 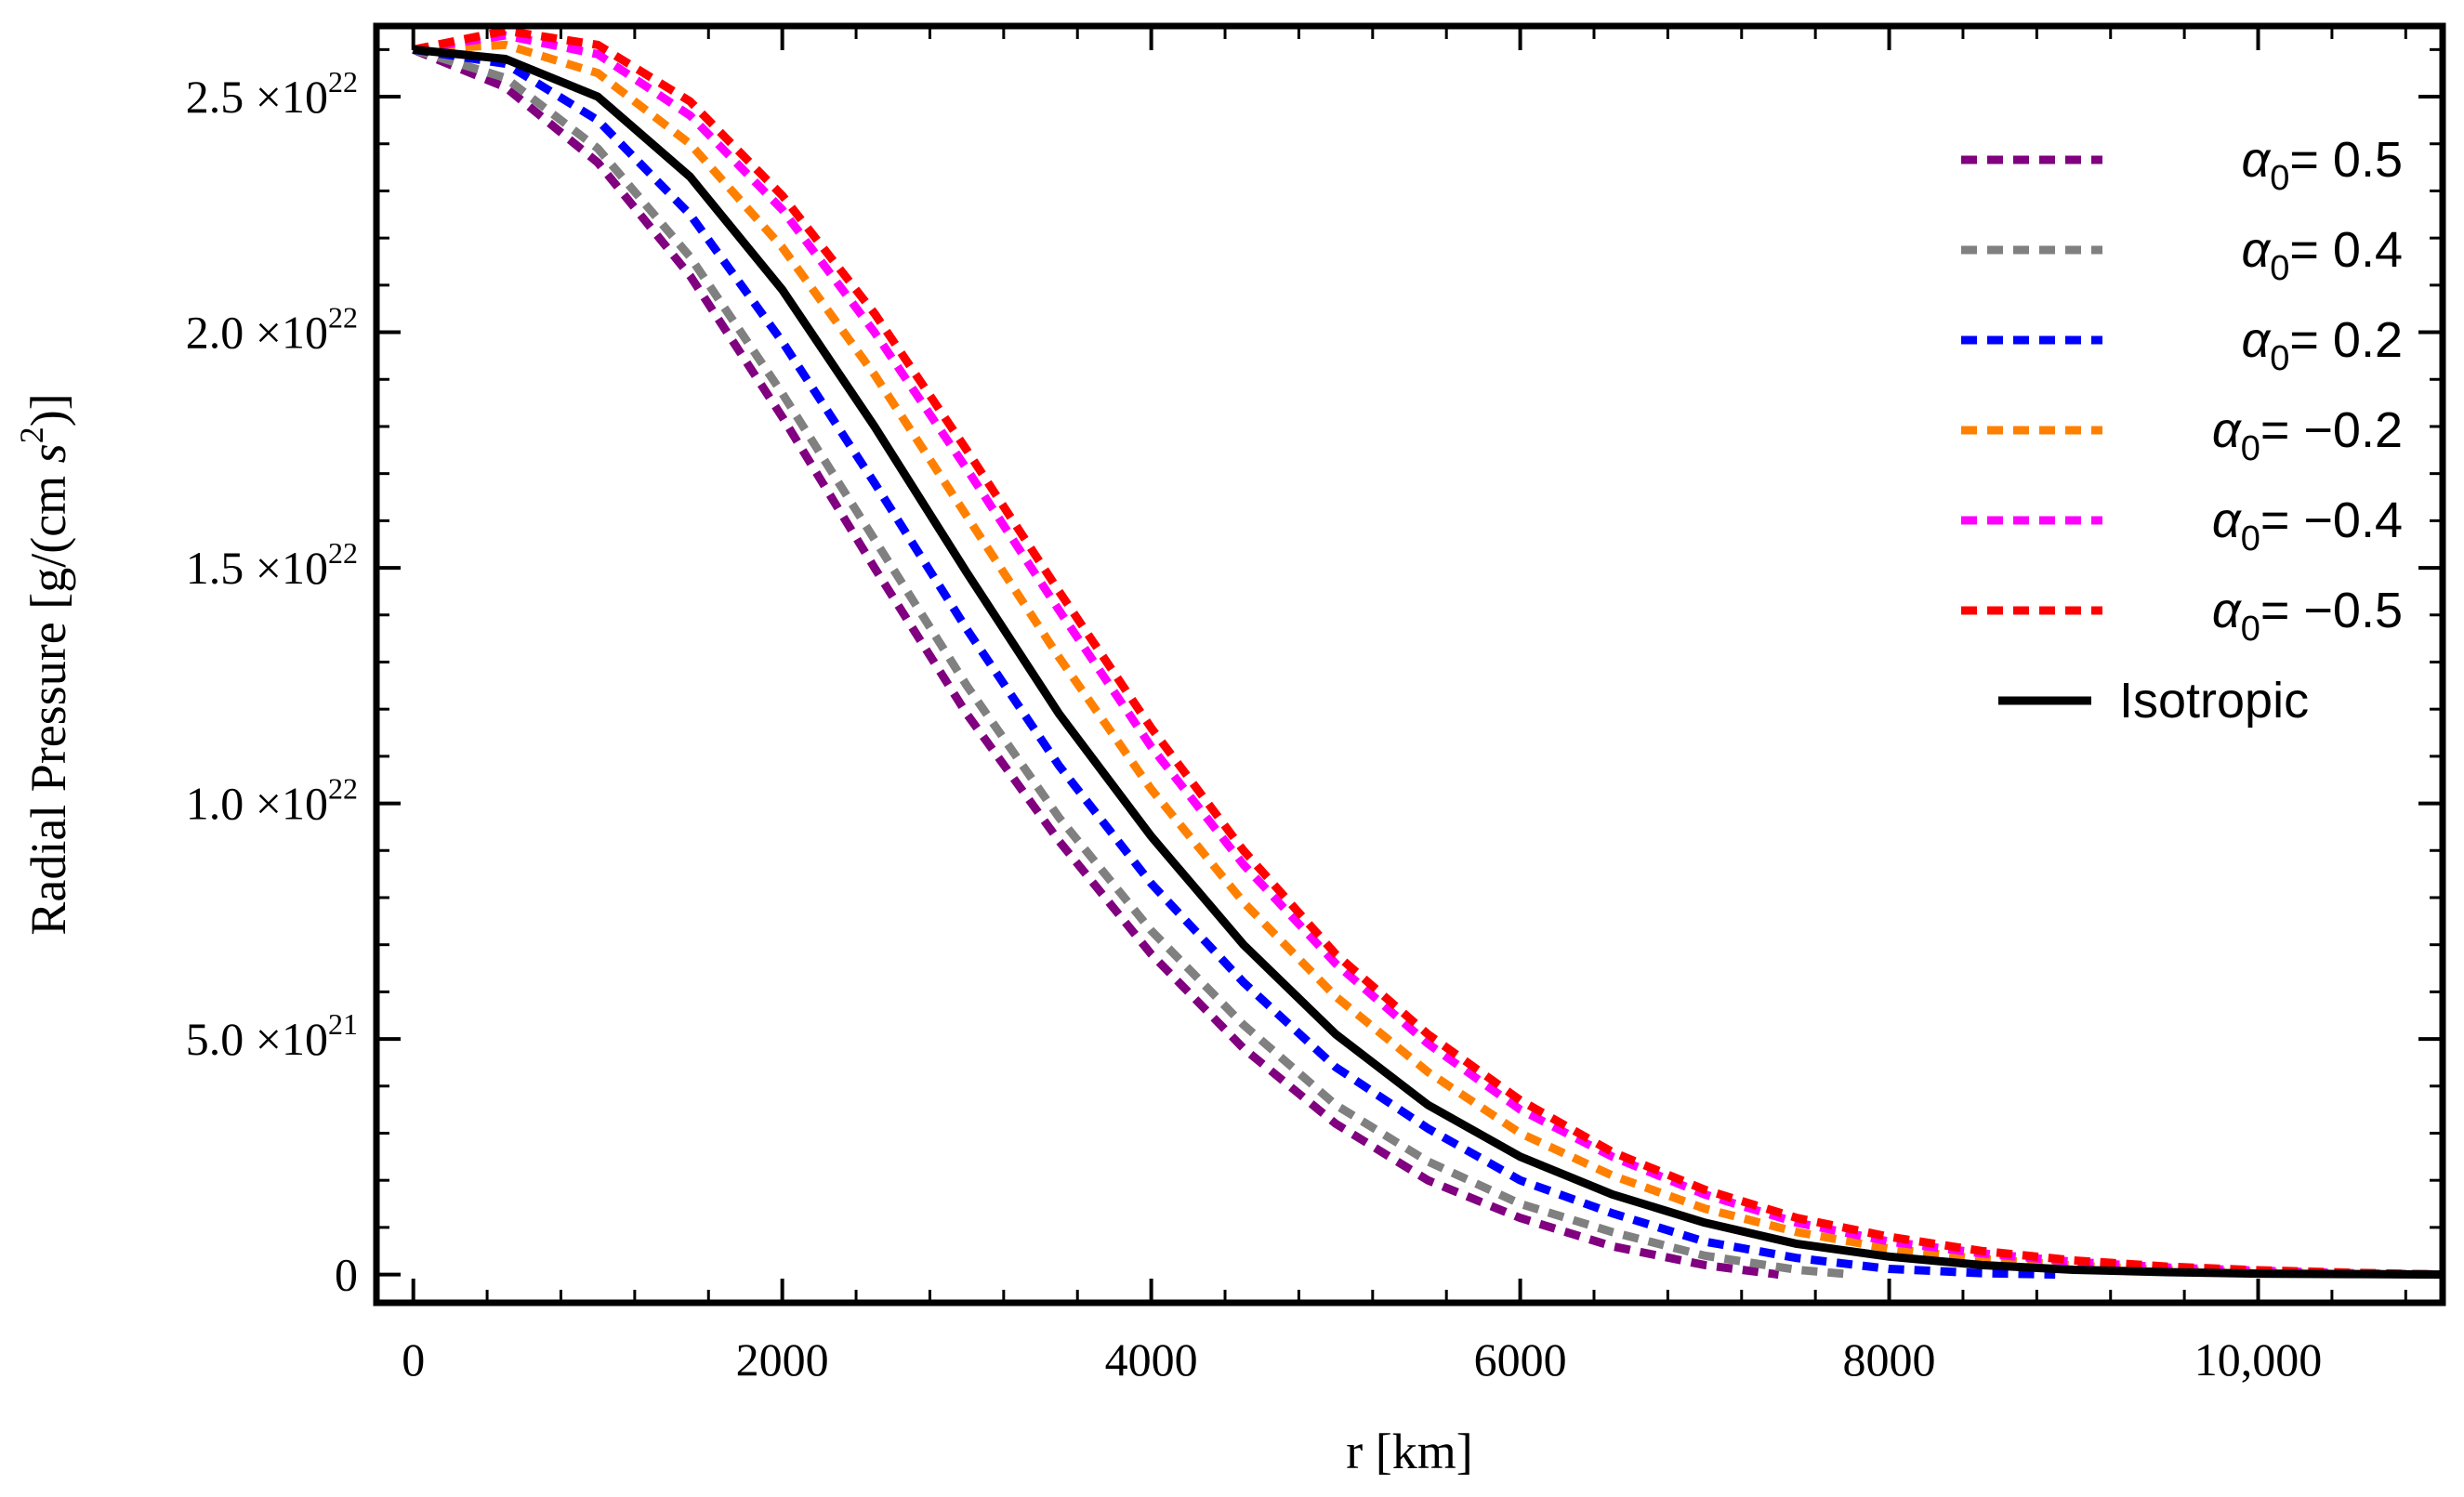 What do you see at coordinates (45, 664) in the screenshot?
I see `y-axis-title: Radial Pressure [g/(cm s2)]` at bounding box center [45, 664].